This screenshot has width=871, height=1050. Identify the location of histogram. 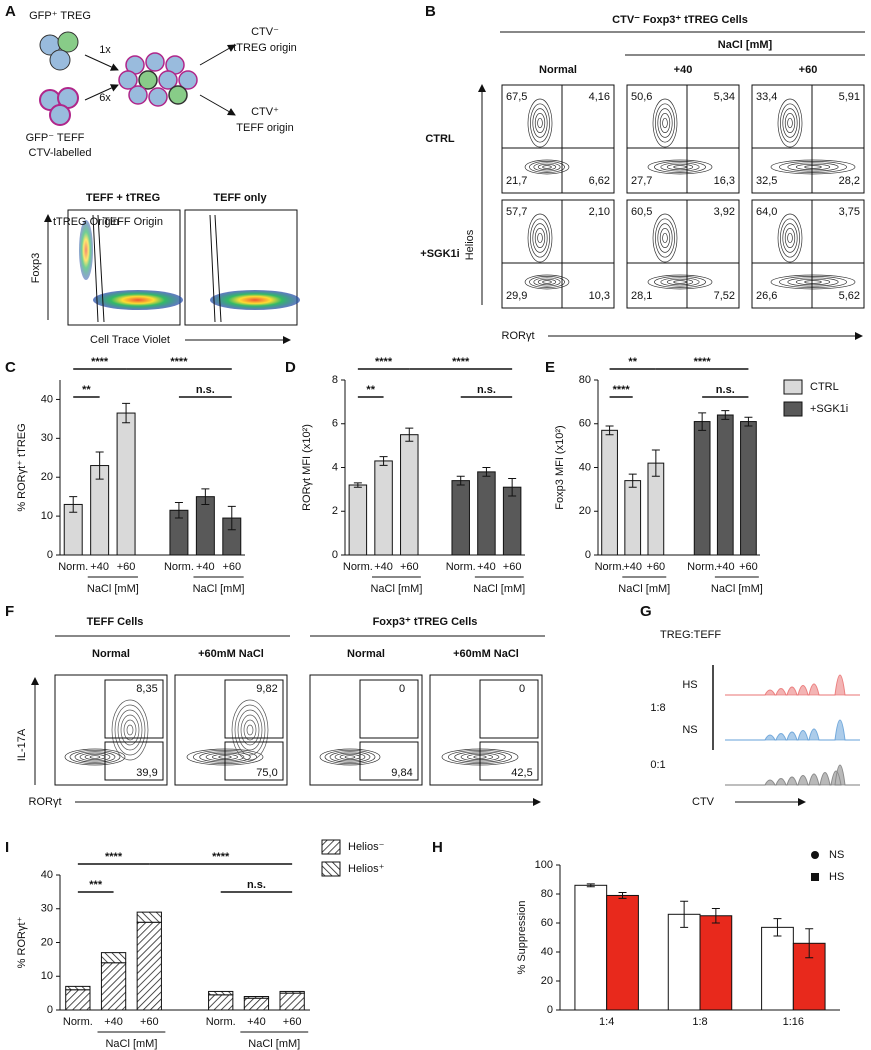
(792, 730).